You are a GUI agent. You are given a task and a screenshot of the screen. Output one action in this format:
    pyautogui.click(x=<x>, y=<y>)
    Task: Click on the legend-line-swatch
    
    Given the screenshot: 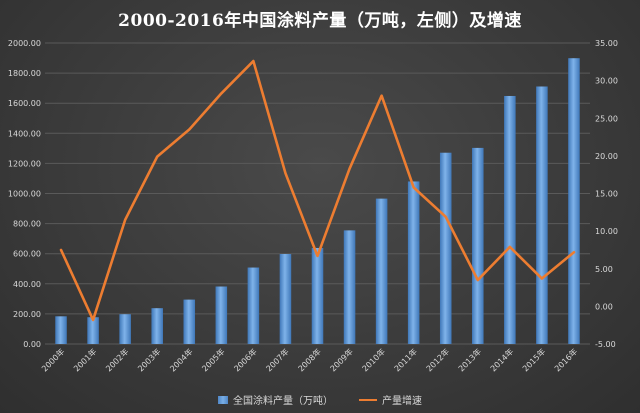 What is the action you would take?
    pyautogui.click(x=368, y=399)
    